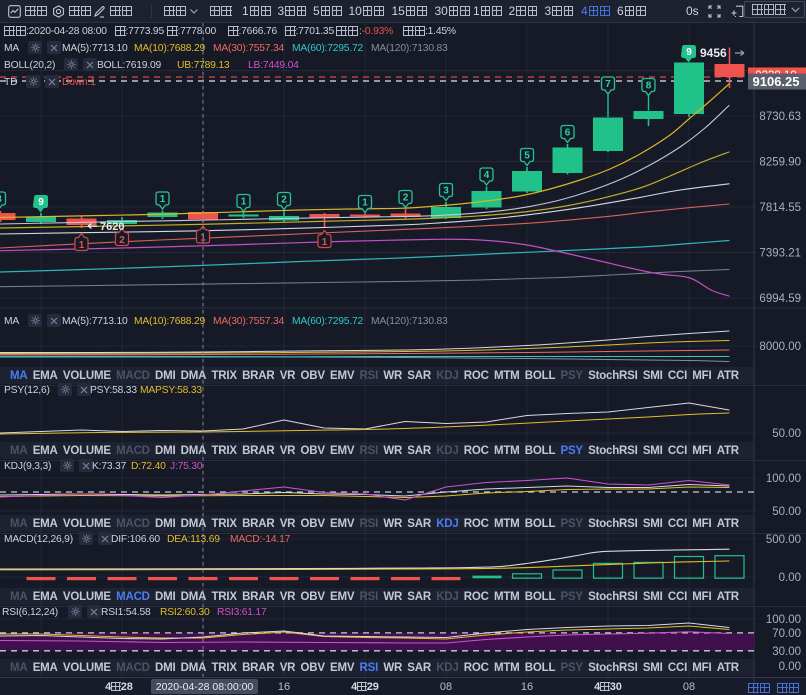 The height and width of the screenshot is (695, 806). I want to click on svg-text: 6994.59, so click(780, 299).